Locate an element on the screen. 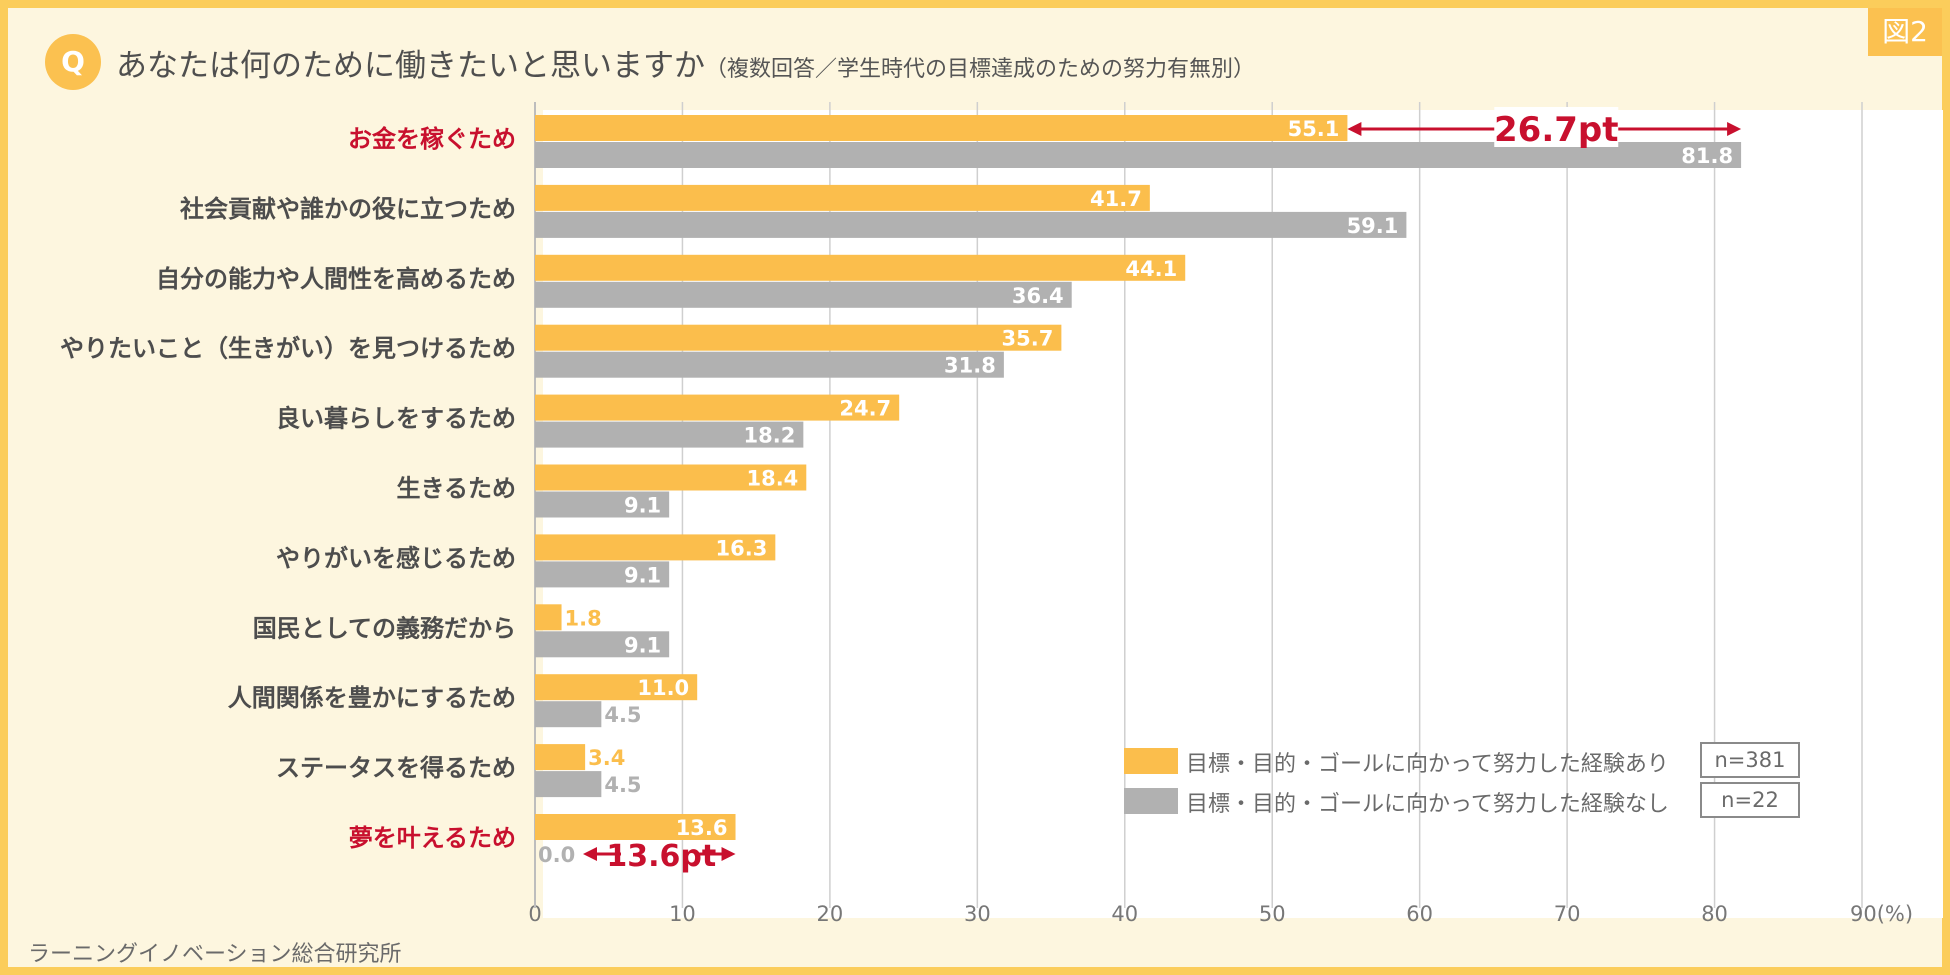  data-label: 36.4 is located at coordinates (1038, 296).